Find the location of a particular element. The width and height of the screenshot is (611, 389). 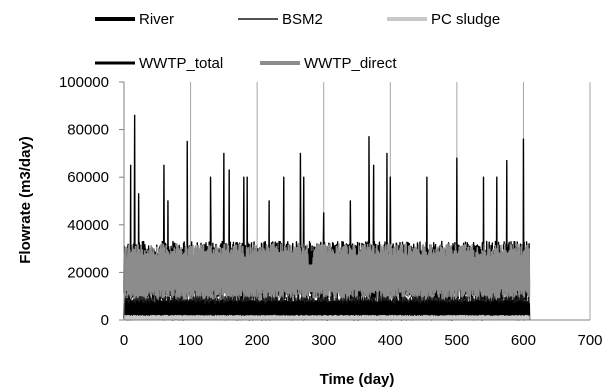

y-tick-label: 40000 is located at coordinates (88, 225).